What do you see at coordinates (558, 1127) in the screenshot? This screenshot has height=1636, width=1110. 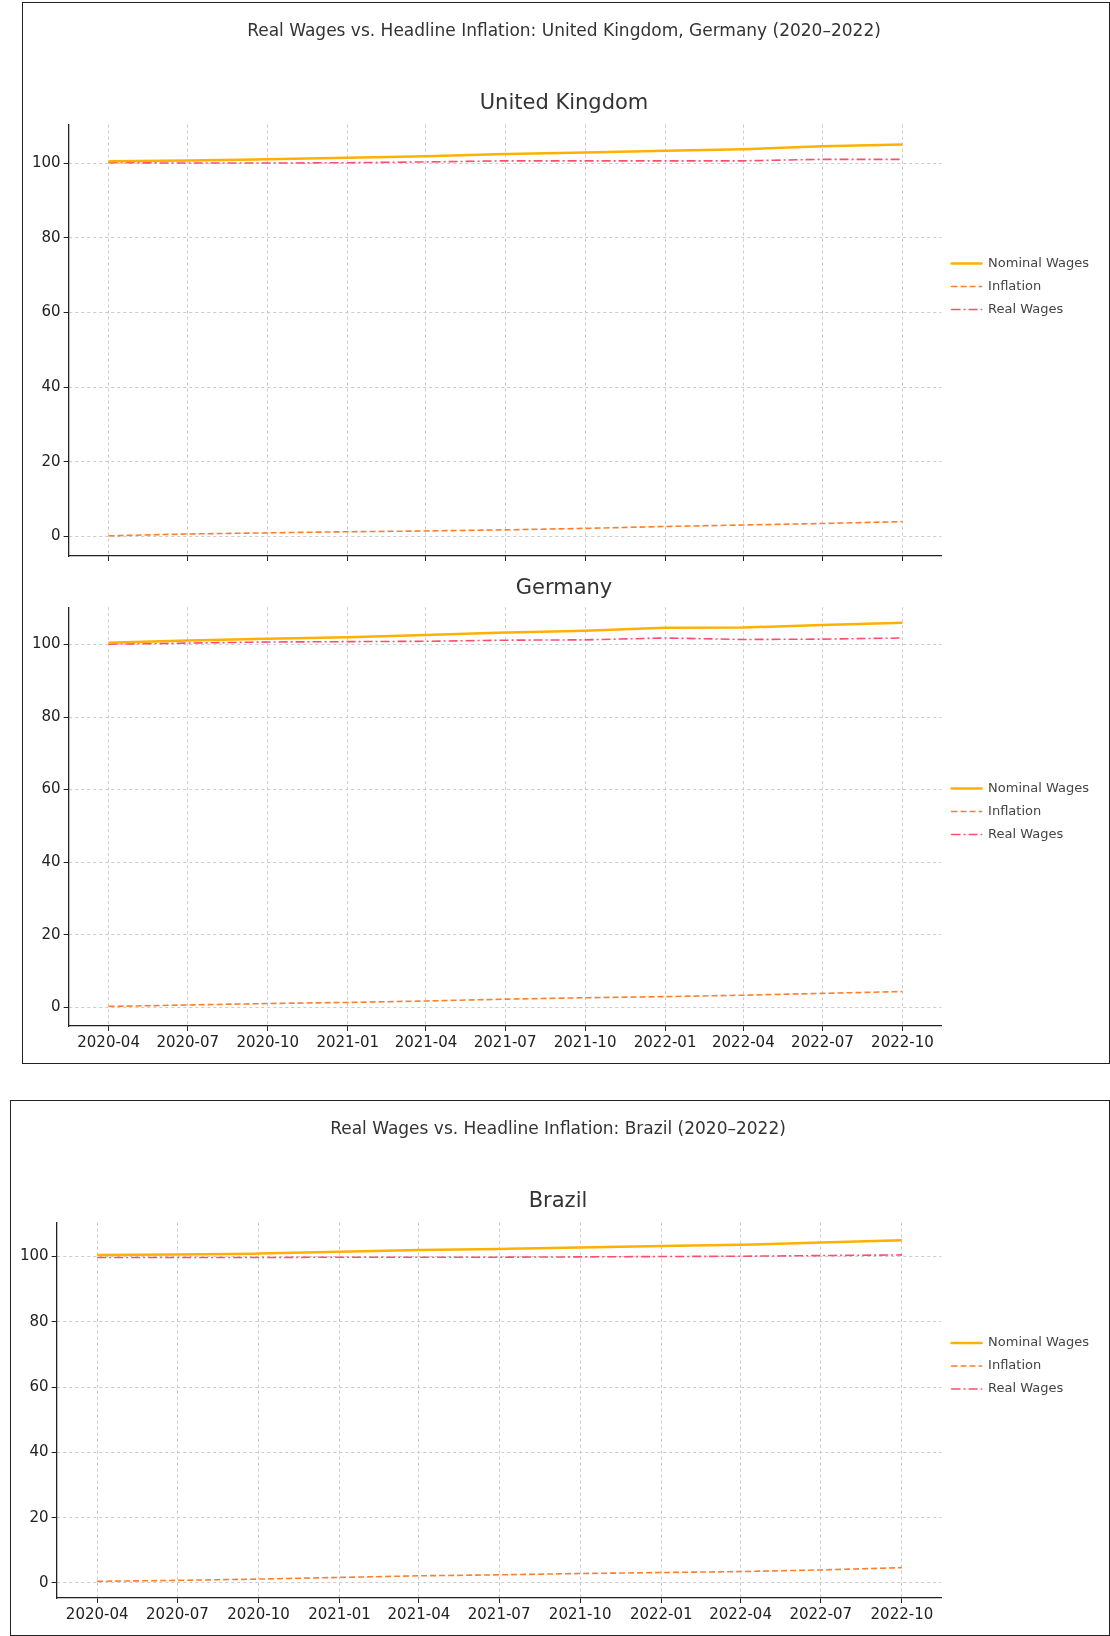 I see `chart-title: Real Wages vs. Headline Inflation: Brazil (2020–2022)` at bounding box center [558, 1127].